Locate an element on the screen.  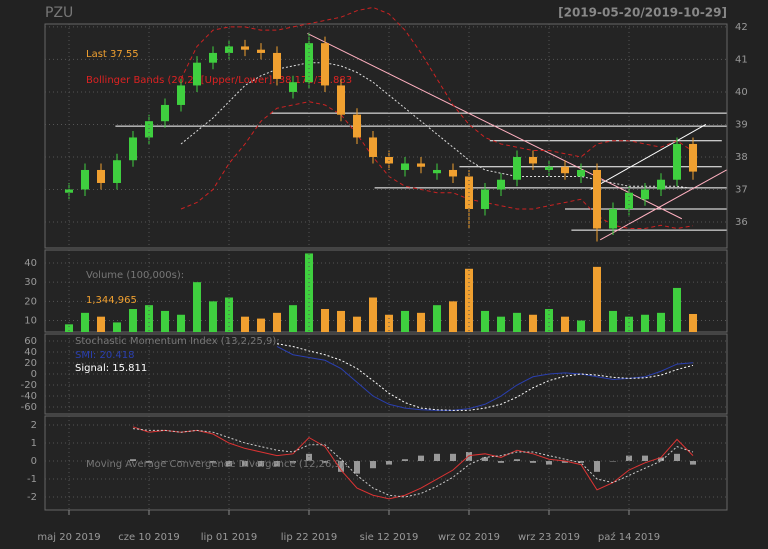
legend-label: SMI: 20.418 is located at coordinates (104, 355).